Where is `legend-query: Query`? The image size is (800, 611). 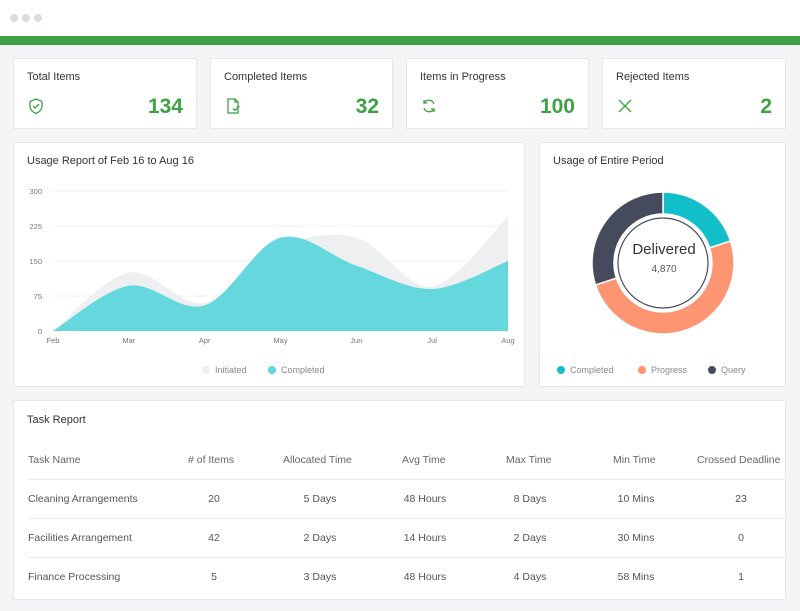
legend-query: Query is located at coordinates (727, 370).